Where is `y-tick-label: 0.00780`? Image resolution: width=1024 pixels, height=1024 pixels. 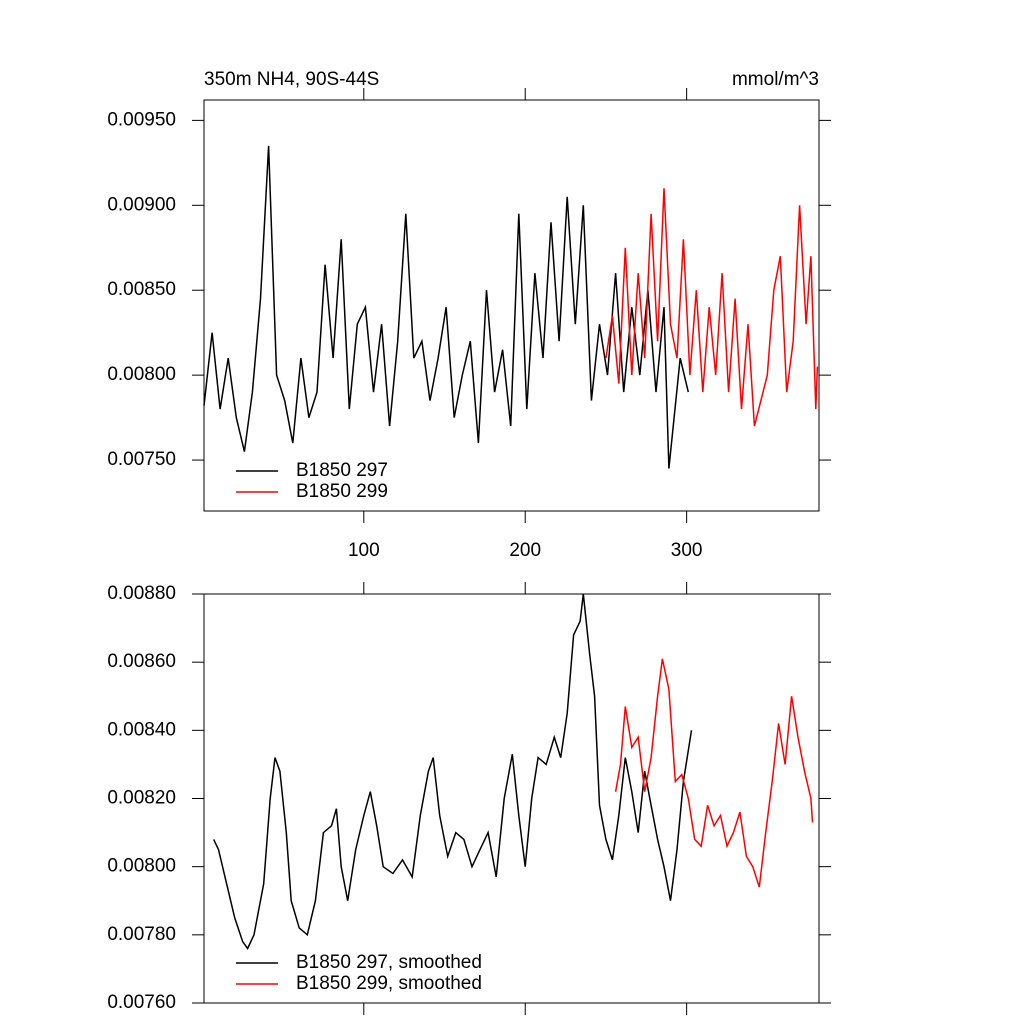
y-tick-label: 0.00780 is located at coordinates (141, 934).